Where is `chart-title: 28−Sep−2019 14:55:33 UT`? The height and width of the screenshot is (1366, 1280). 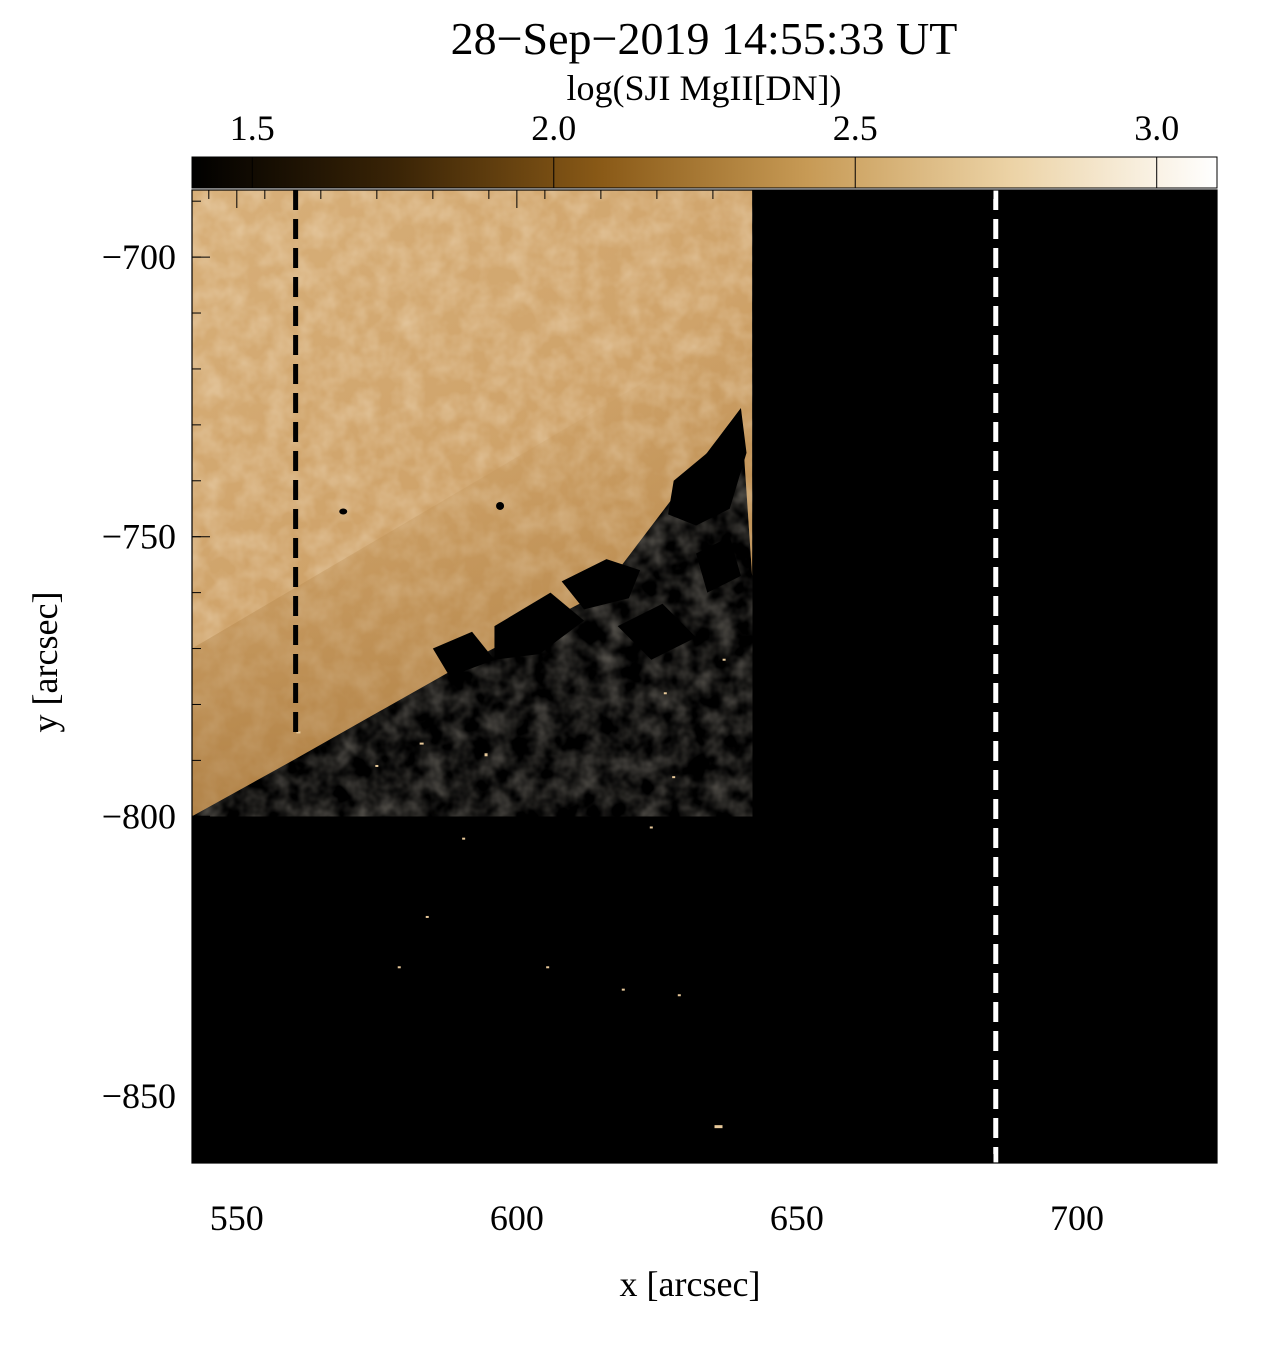 chart-title: 28−Sep−2019 14:55:33 UT is located at coordinates (704, 38).